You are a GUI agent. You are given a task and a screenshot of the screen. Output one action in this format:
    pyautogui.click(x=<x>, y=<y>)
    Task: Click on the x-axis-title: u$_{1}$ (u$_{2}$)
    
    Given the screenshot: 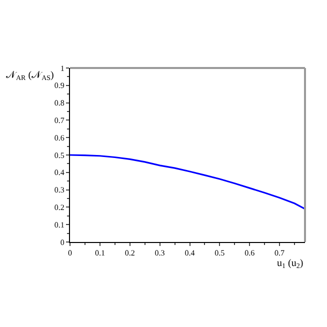 What is the action you would take?
    pyautogui.click(x=290, y=264)
    